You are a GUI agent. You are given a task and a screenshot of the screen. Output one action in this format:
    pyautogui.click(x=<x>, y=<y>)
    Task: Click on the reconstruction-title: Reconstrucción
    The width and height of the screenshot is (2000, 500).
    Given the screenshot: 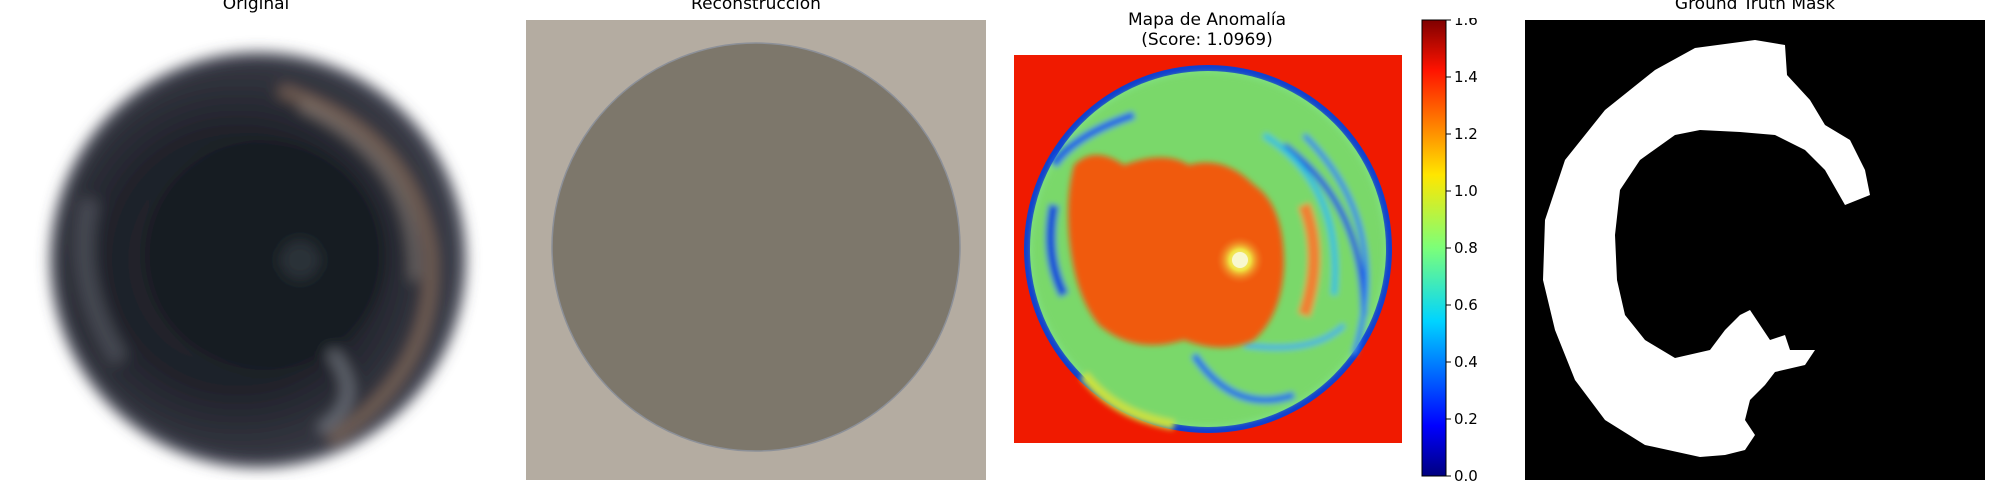 What is the action you would take?
    pyautogui.click(x=756, y=7)
    